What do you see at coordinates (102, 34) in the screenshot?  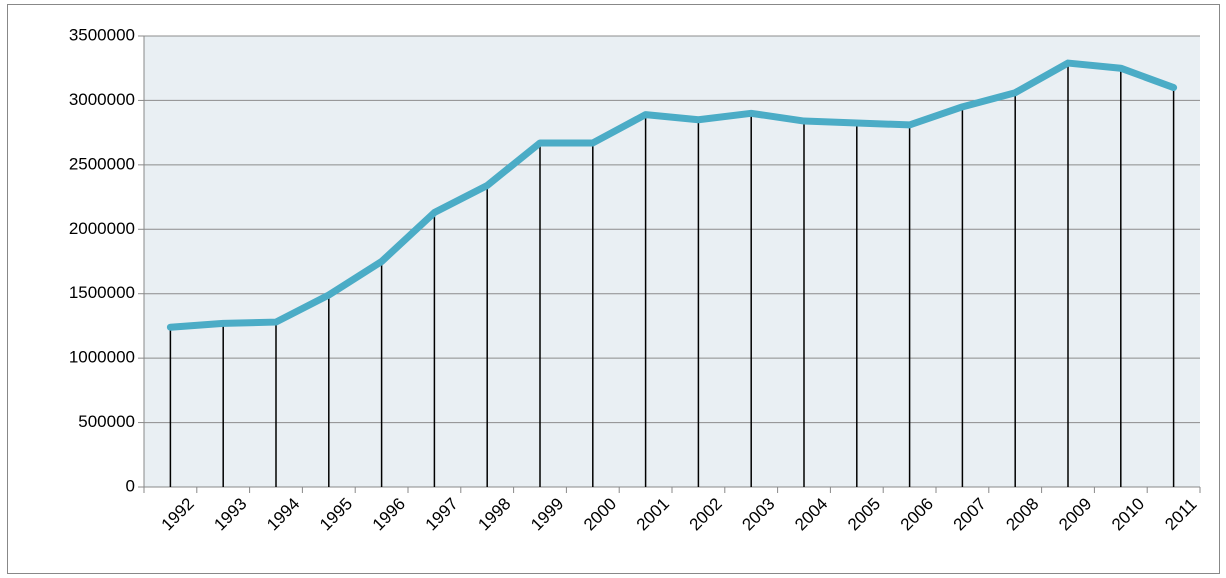 I see `y-tick-label: 3500000` at bounding box center [102, 34].